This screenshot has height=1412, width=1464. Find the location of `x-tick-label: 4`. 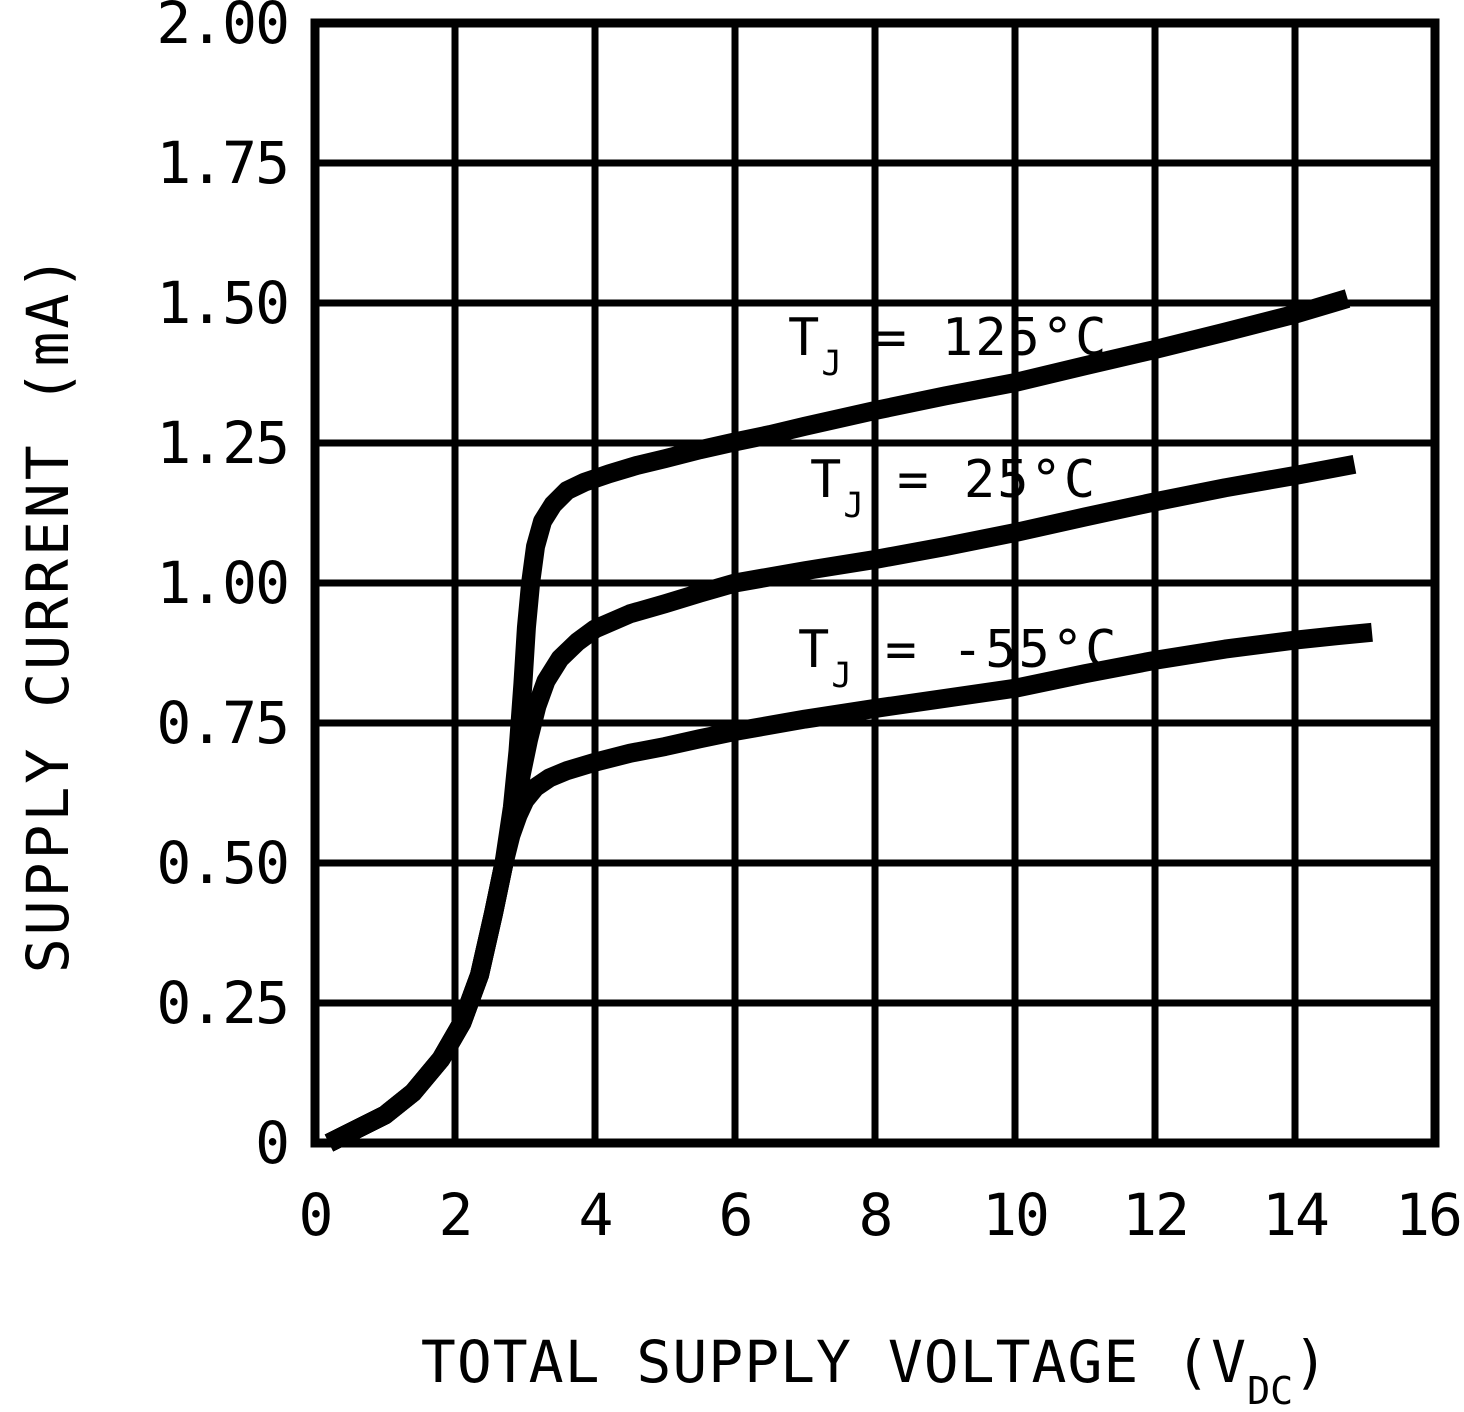

x-tick-label: 4 is located at coordinates (596, 1215).